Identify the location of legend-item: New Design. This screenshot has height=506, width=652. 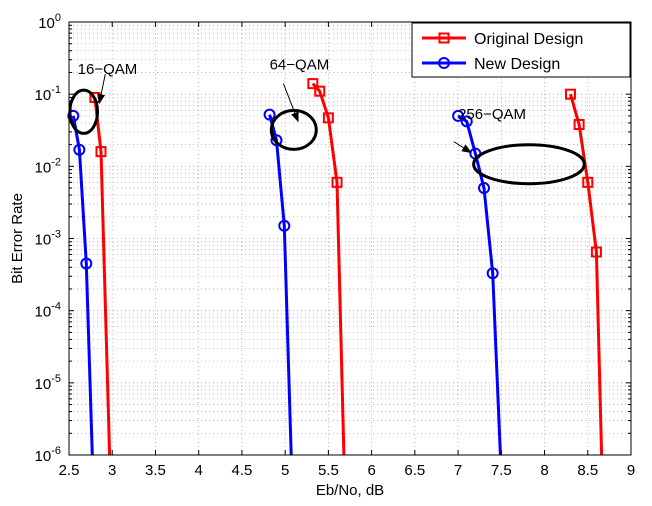
(491, 64).